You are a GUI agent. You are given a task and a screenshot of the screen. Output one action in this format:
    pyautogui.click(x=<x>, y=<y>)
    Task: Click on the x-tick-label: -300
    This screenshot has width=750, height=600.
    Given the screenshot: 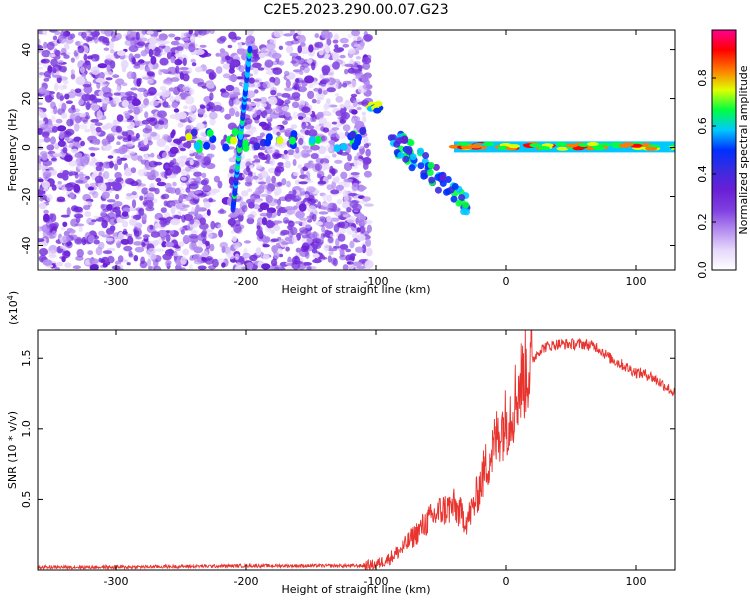 What is the action you would take?
    pyautogui.click(x=116, y=581)
    